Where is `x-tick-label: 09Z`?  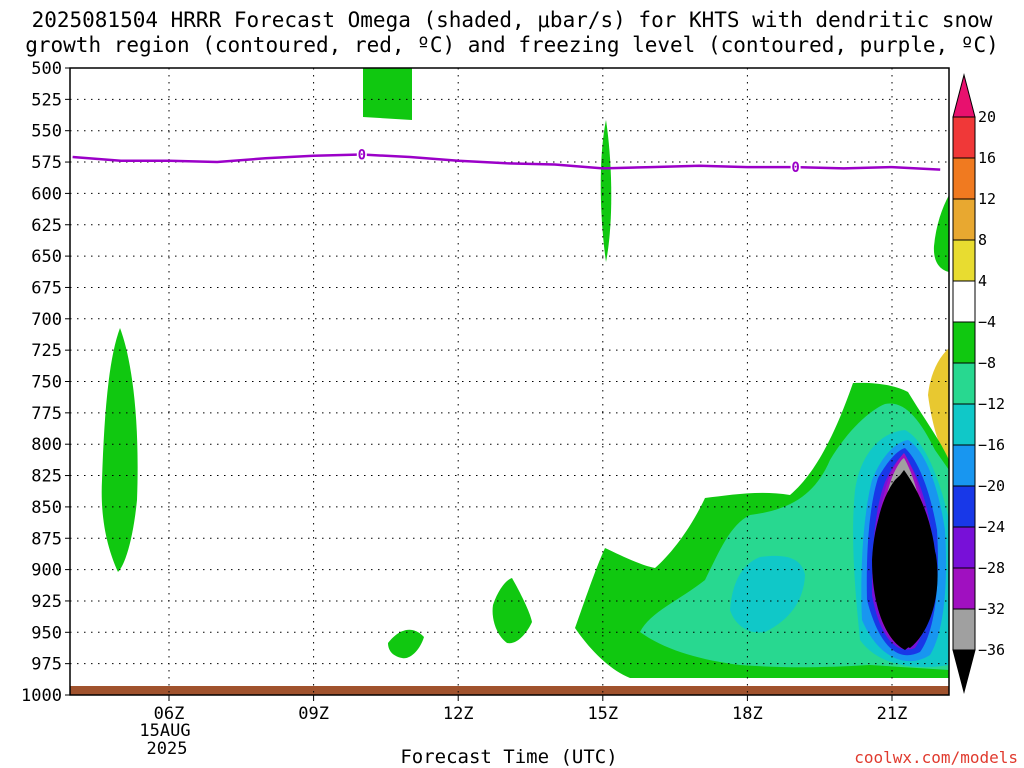
x-tick-label: 09Z is located at coordinates (313, 714).